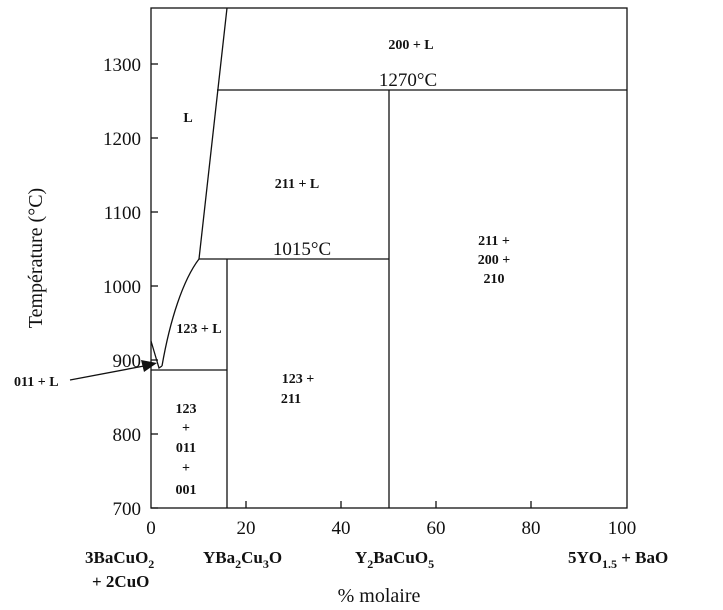  Describe the element at coordinates (122, 139) in the screenshot. I see `y-tick-1200: 1200` at that location.